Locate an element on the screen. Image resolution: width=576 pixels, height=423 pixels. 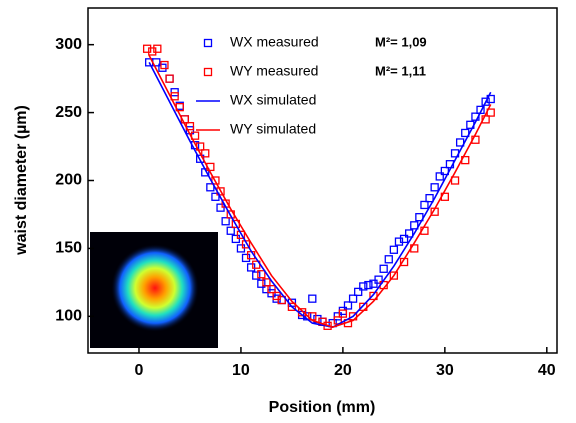
beam-profile is located at coordinates (155, 288).